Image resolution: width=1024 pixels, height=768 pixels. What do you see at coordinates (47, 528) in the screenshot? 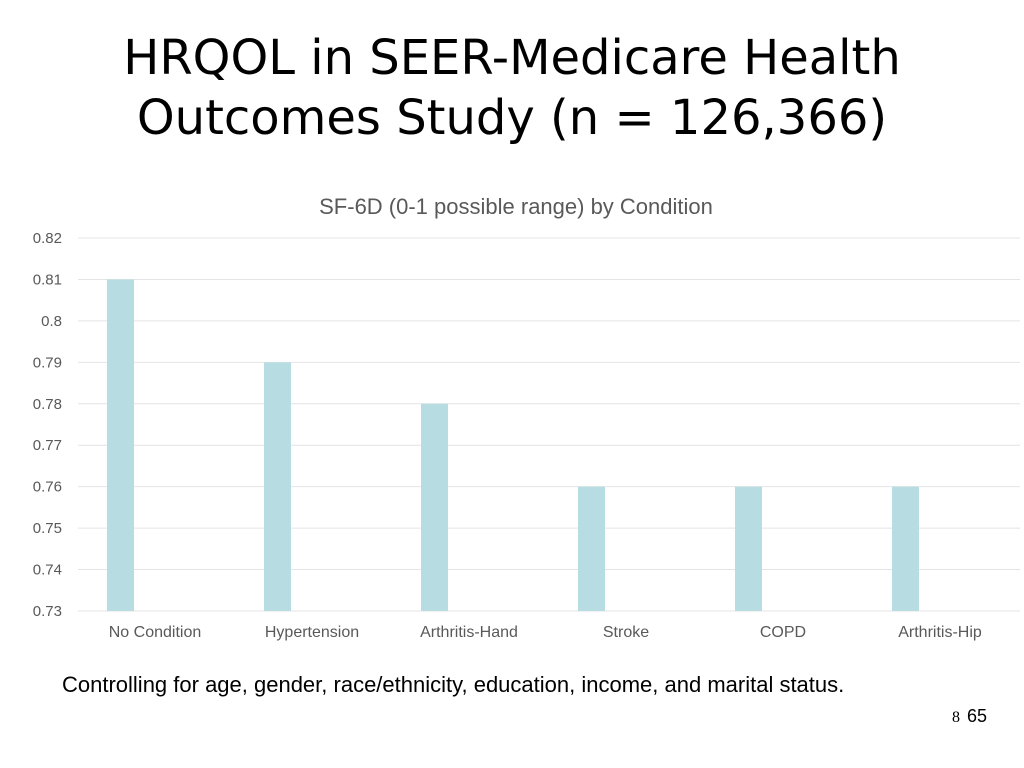
I see `y-tick-label: 0.75` at bounding box center [47, 528].